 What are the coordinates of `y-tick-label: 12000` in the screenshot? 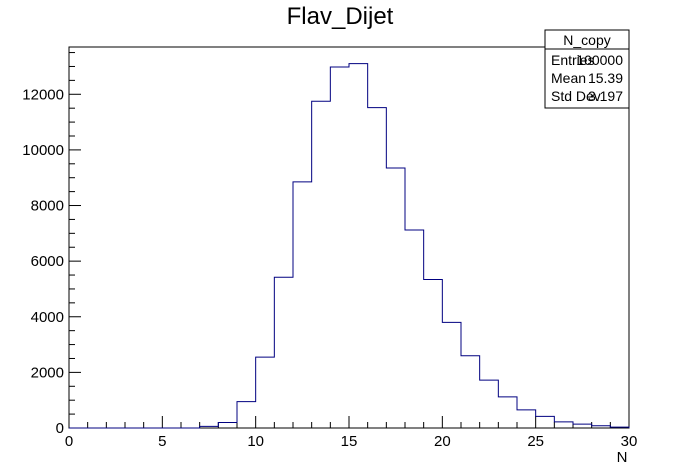 It's located at (43, 94).